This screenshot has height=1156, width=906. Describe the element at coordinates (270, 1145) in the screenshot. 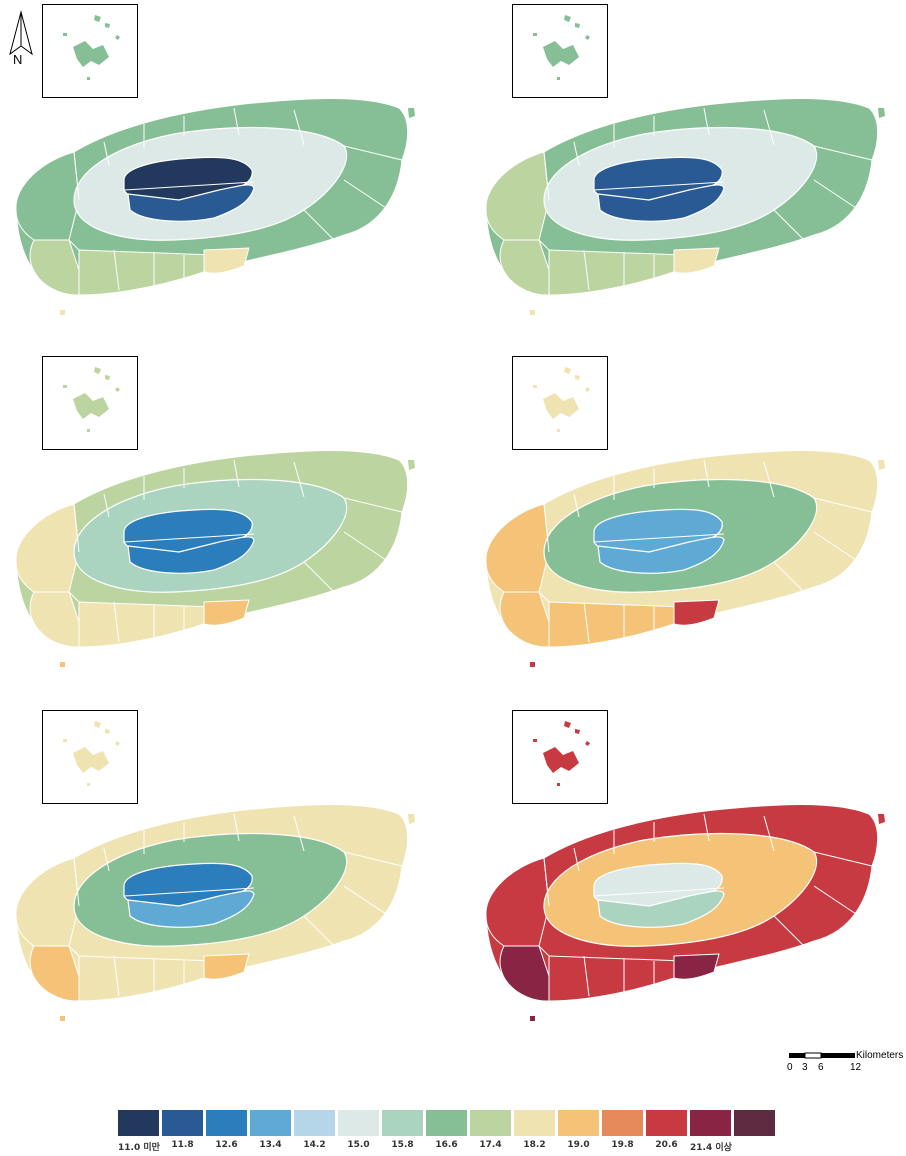

I see `legend-label-4: 13.4` at that location.